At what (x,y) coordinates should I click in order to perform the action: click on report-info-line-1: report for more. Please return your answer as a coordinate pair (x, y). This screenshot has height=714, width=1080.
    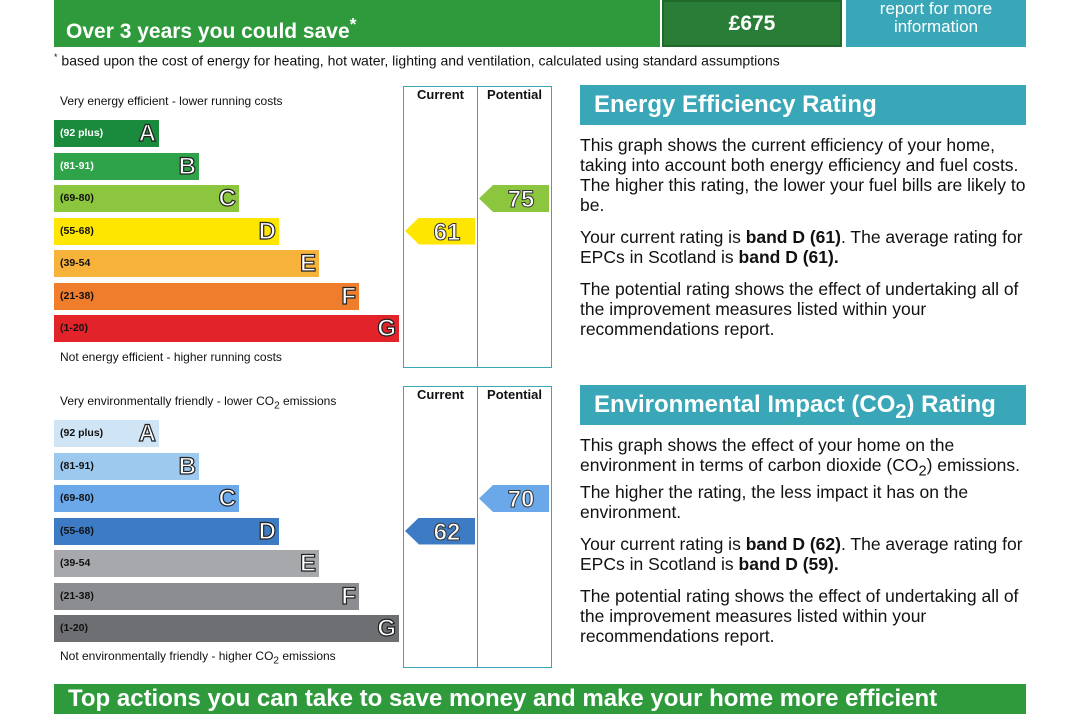
    Looking at the image, I should click on (936, 9).